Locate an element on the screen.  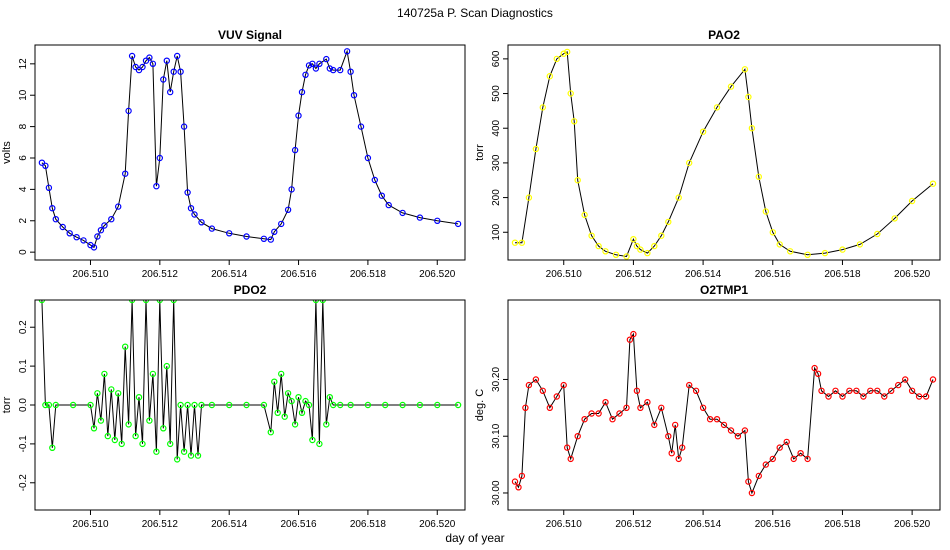
o2tmp1-xtick-label: 206.520 is located at coordinates (912, 524).